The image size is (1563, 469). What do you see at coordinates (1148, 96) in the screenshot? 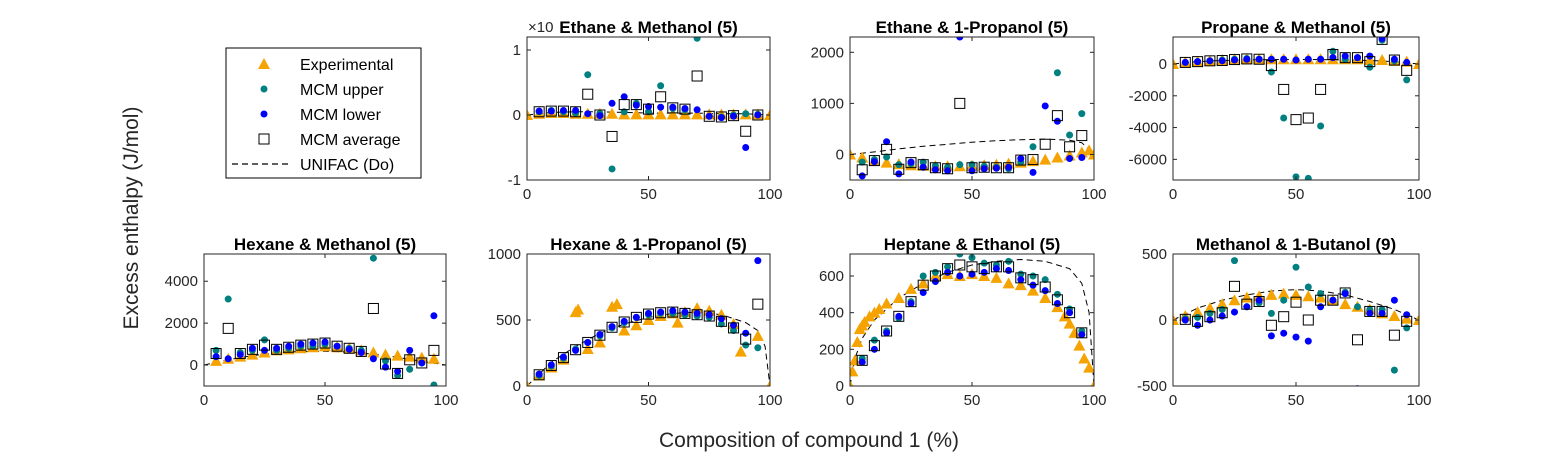
I see `y-tick-label: -2000` at bounding box center [1148, 96].